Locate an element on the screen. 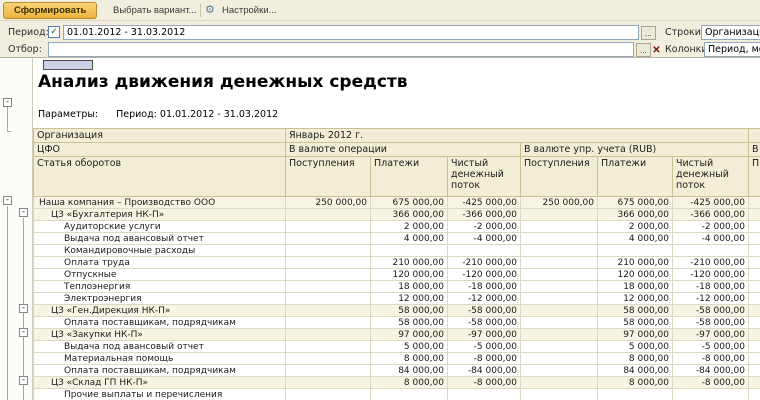  value-cell: 5 000,00 is located at coordinates (635, 346).